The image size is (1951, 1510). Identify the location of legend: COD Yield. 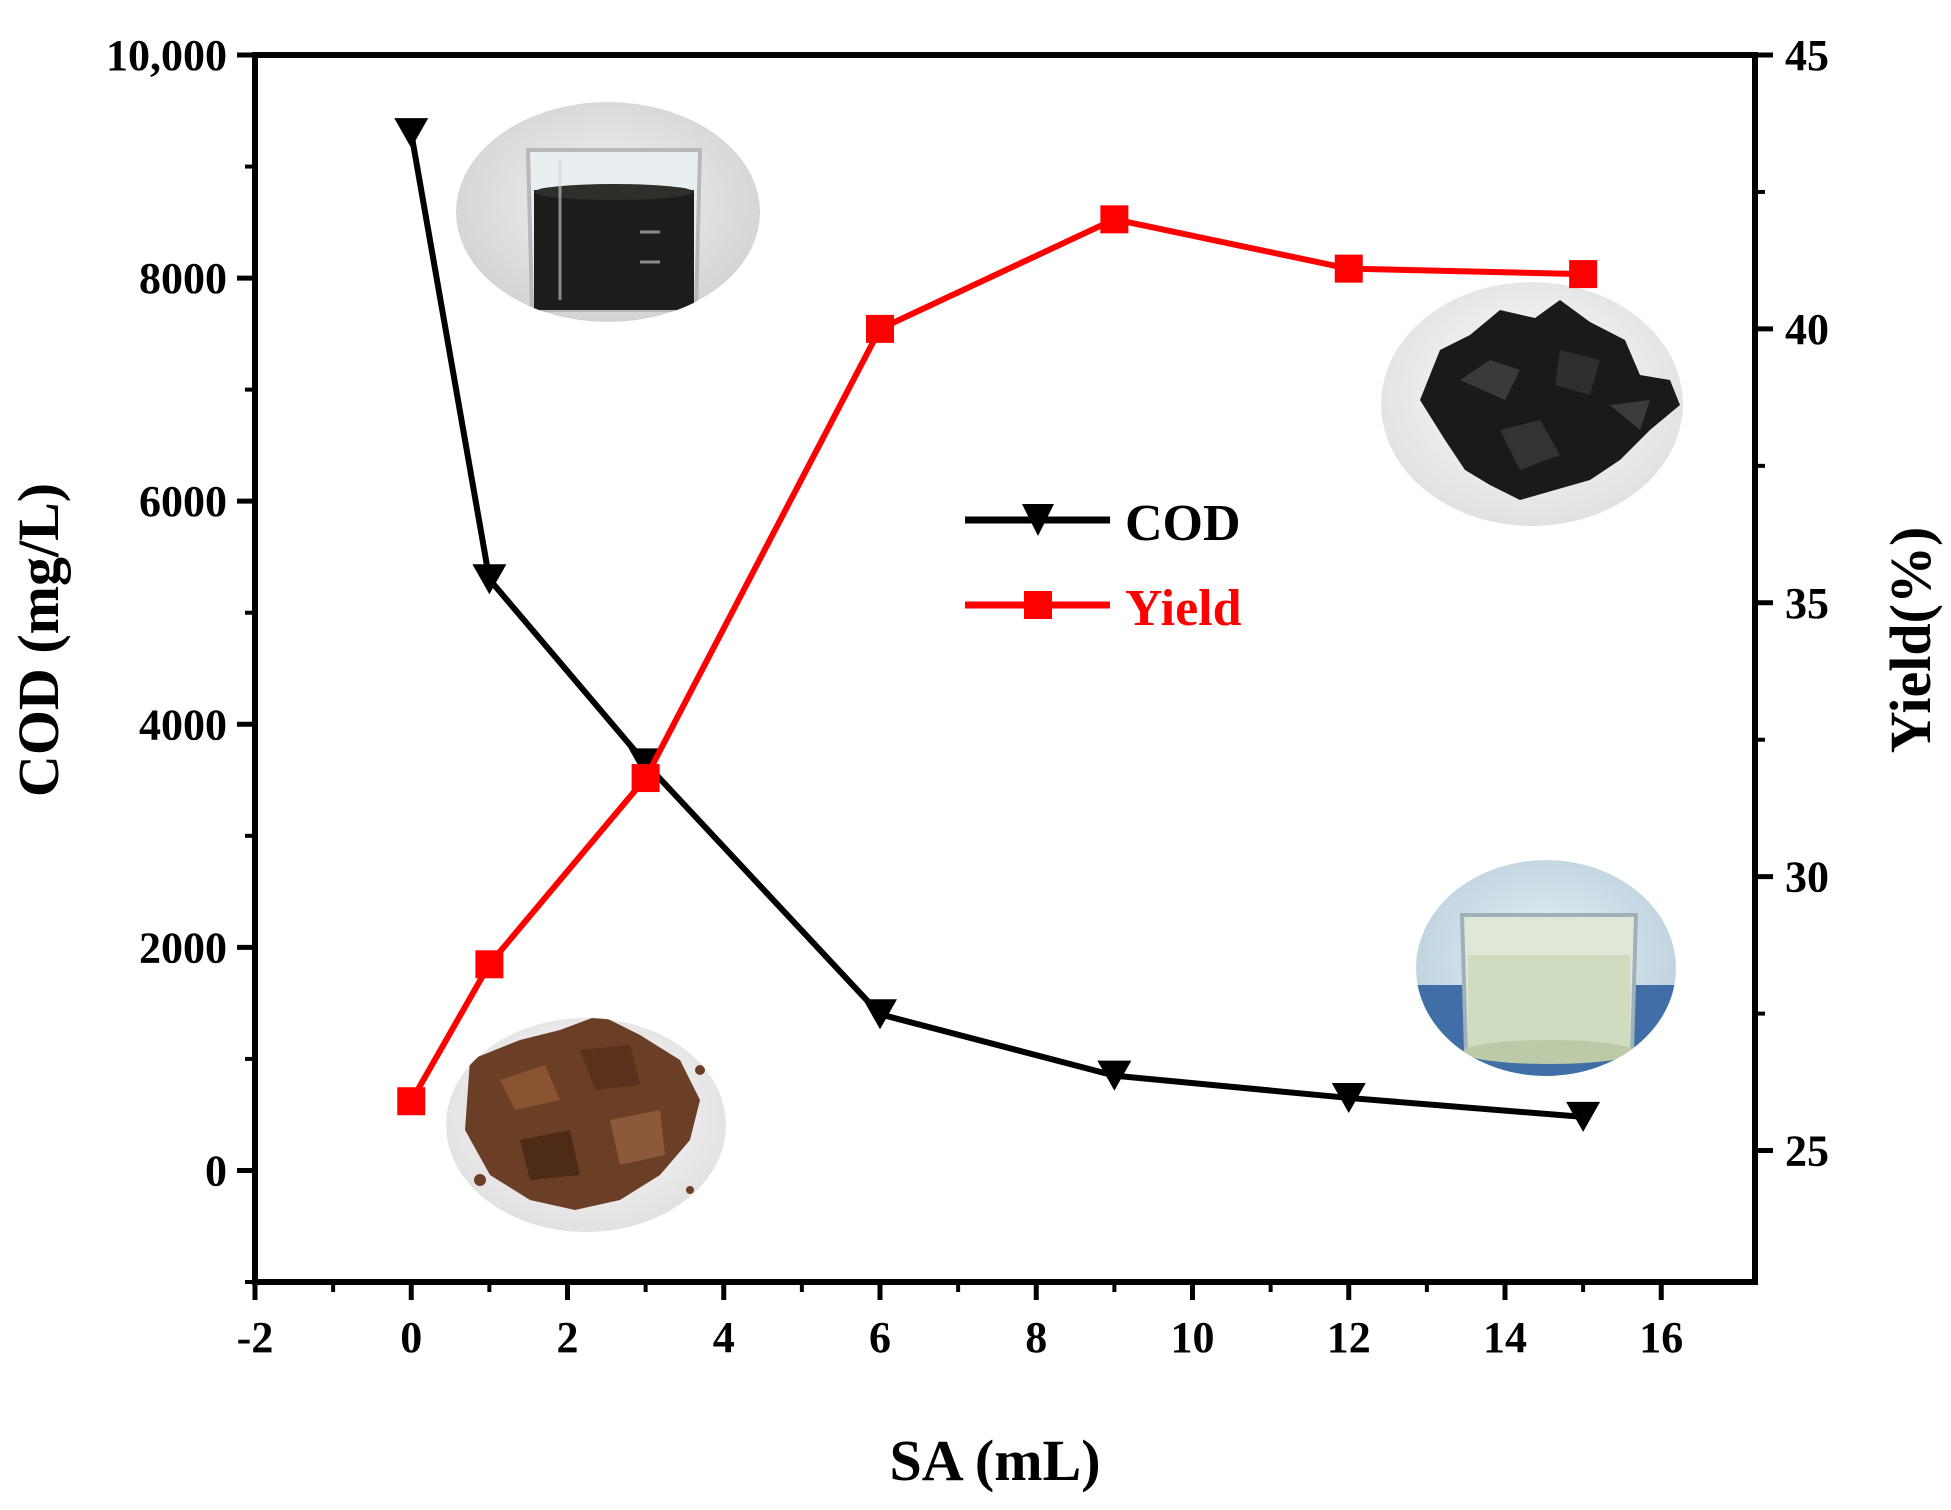
(1103, 566).